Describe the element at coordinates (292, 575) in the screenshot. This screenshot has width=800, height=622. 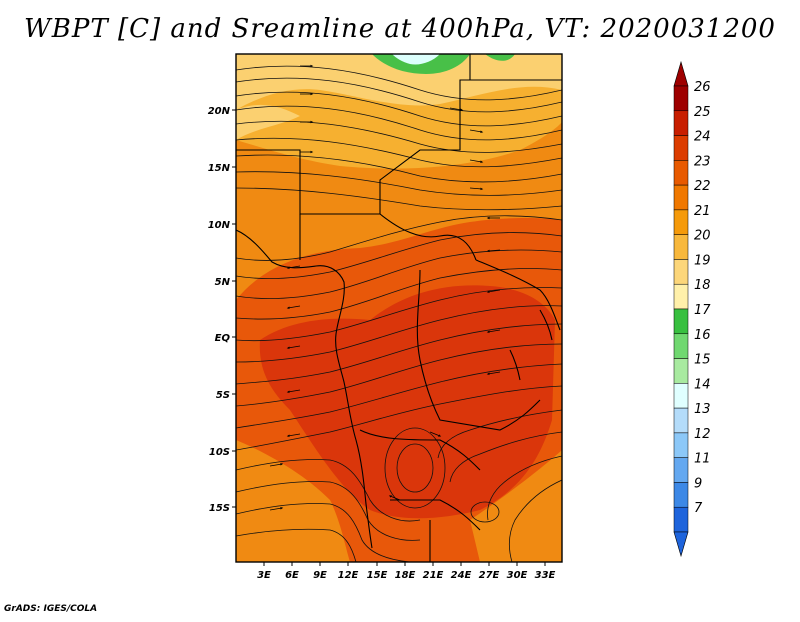
I see `lon-label-6e: 6E` at that location.